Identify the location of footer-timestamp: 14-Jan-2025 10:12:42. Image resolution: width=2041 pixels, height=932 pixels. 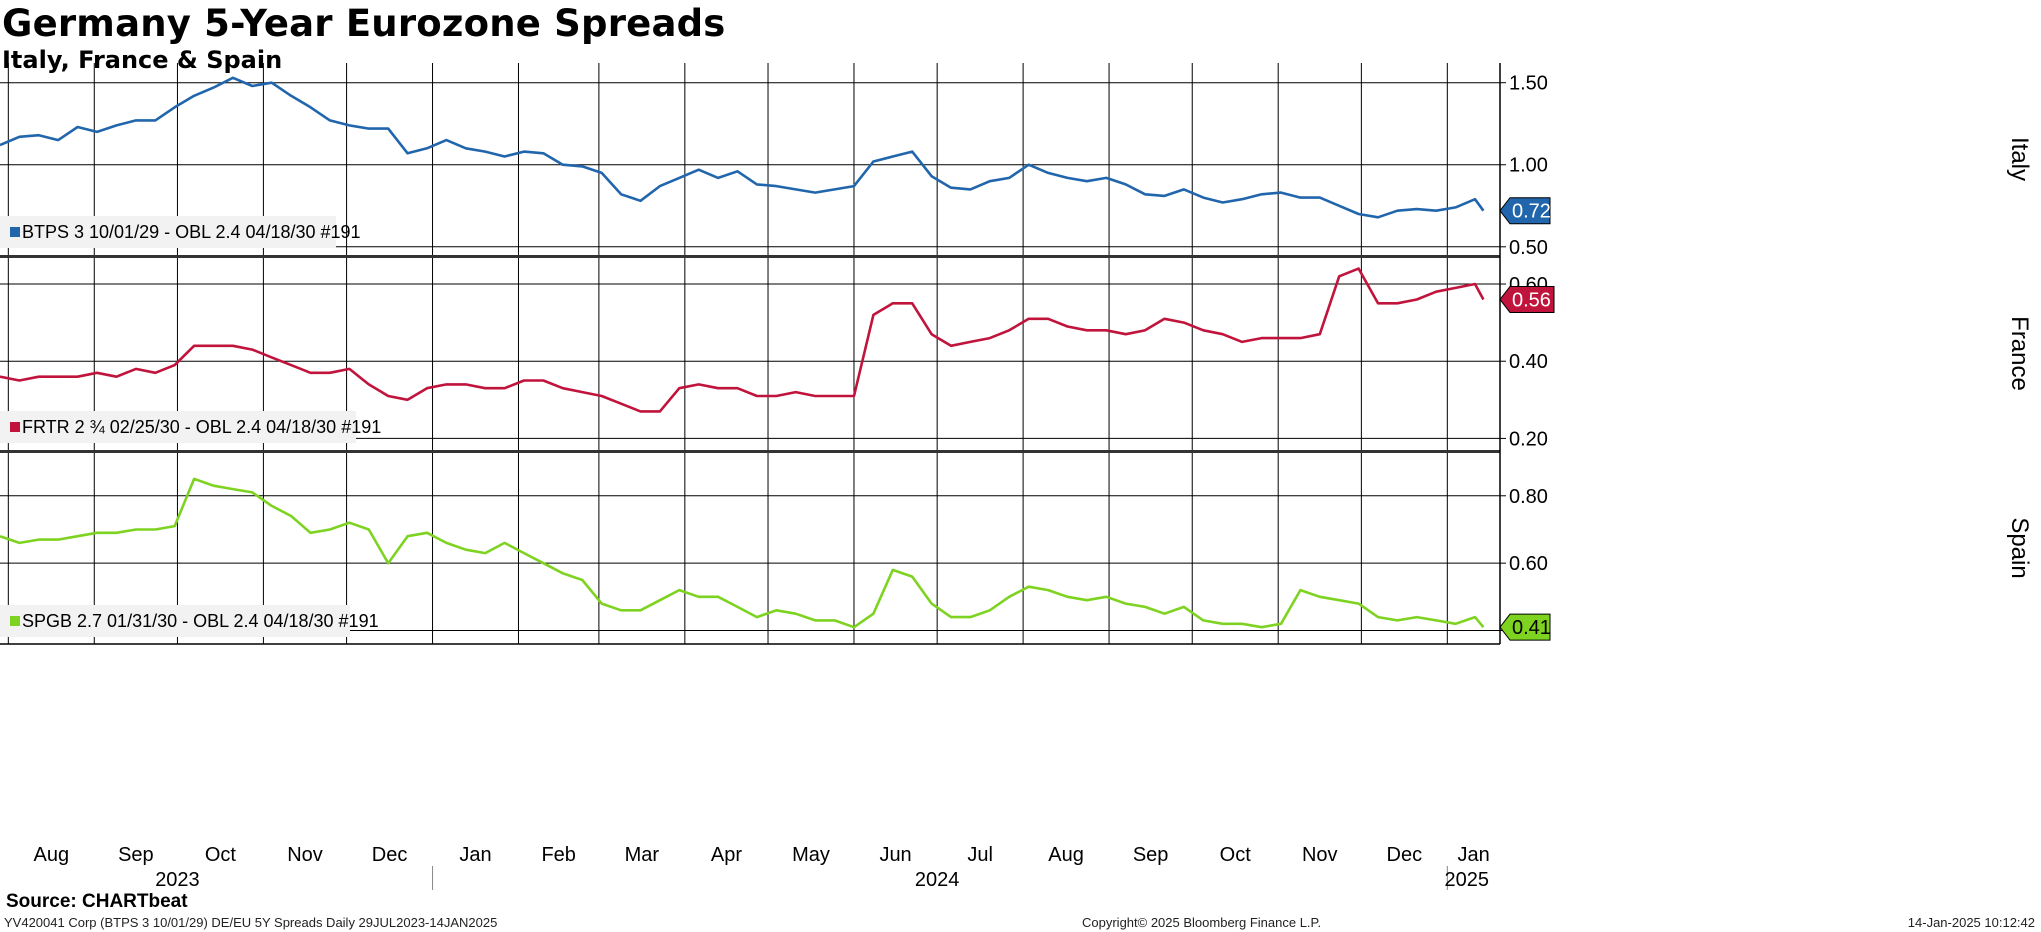
(1971, 922).